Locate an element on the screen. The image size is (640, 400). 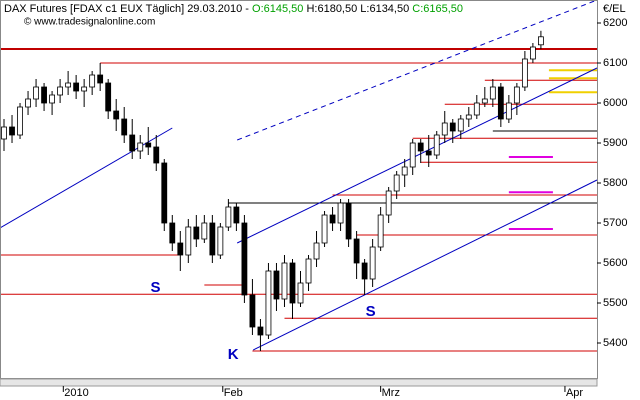
y-tick-label: 6000 is located at coordinates (615, 103).